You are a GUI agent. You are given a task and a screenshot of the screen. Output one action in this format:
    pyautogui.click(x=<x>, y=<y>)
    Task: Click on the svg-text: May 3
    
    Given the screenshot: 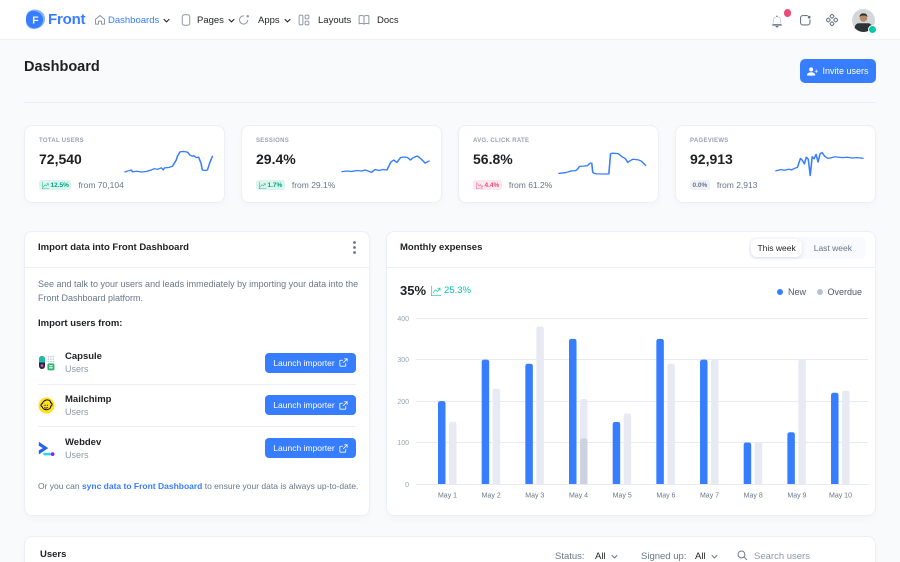 What is the action you would take?
    pyautogui.click(x=534, y=496)
    